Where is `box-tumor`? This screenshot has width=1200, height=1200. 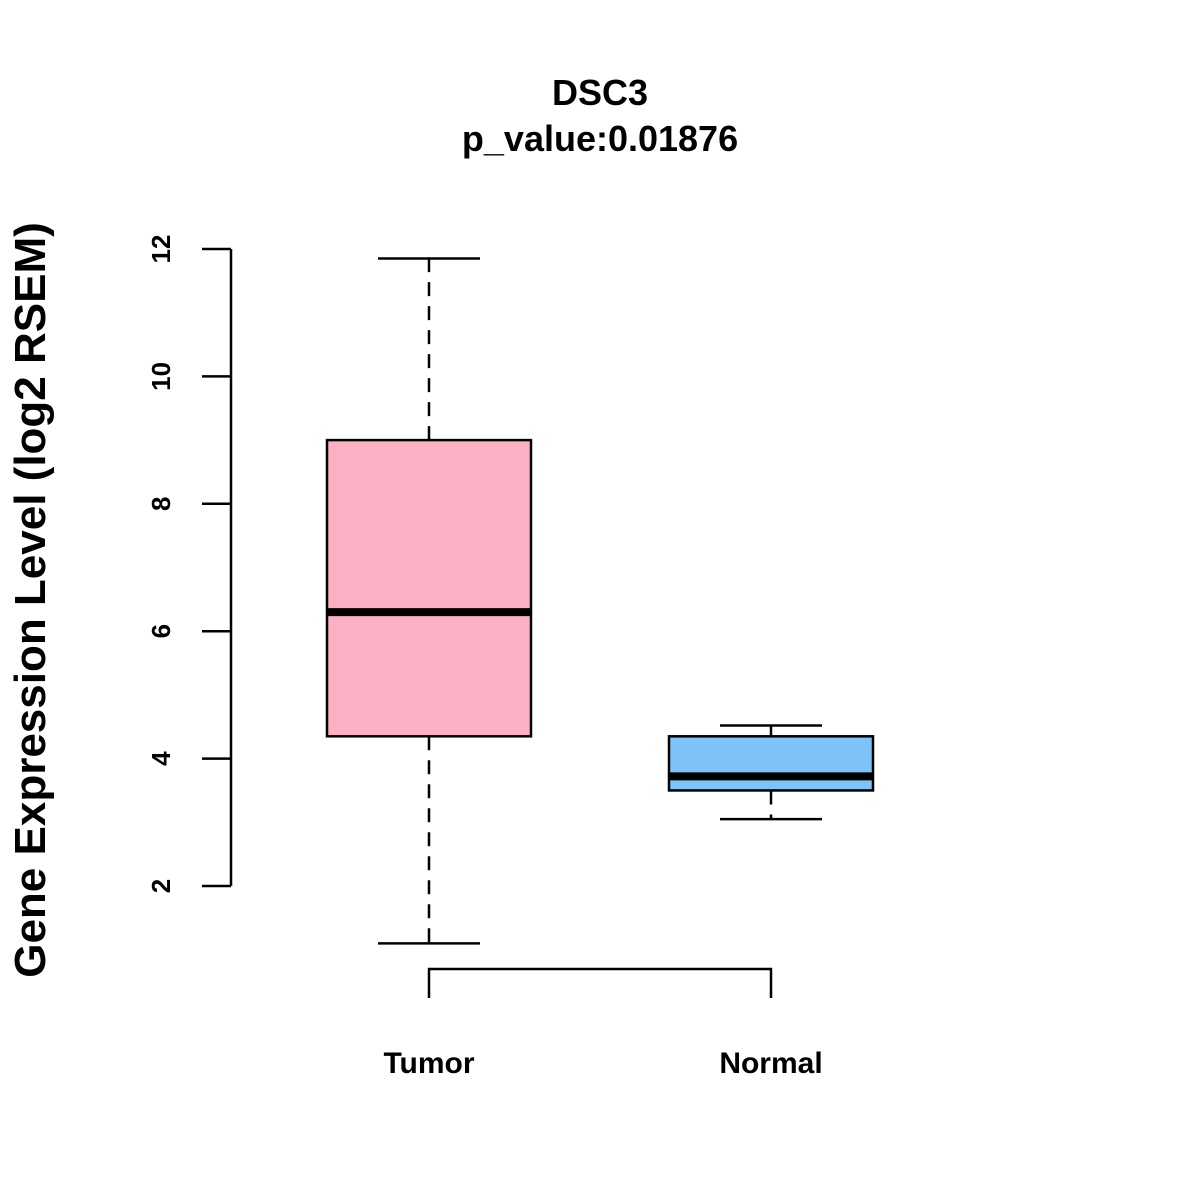 box-tumor is located at coordinates (429, 601).